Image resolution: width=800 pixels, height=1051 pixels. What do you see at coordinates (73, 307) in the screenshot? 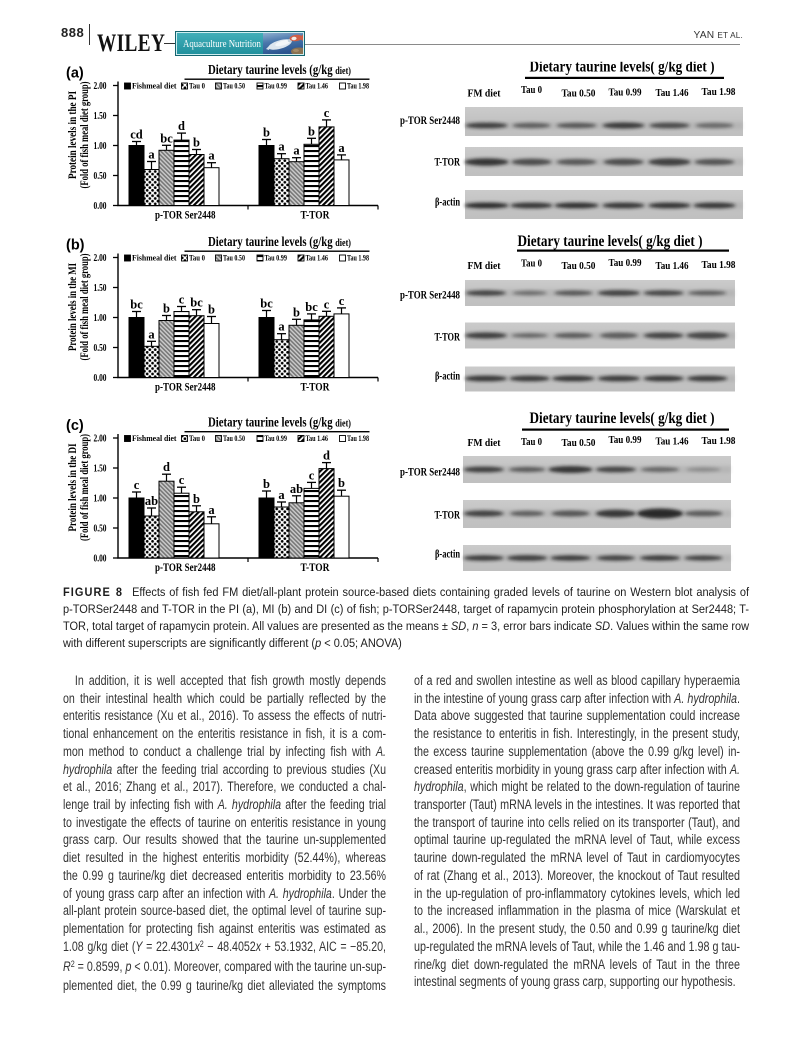
I see `svg-text: Protein levels in the MI` at bounding box center [73, 307].